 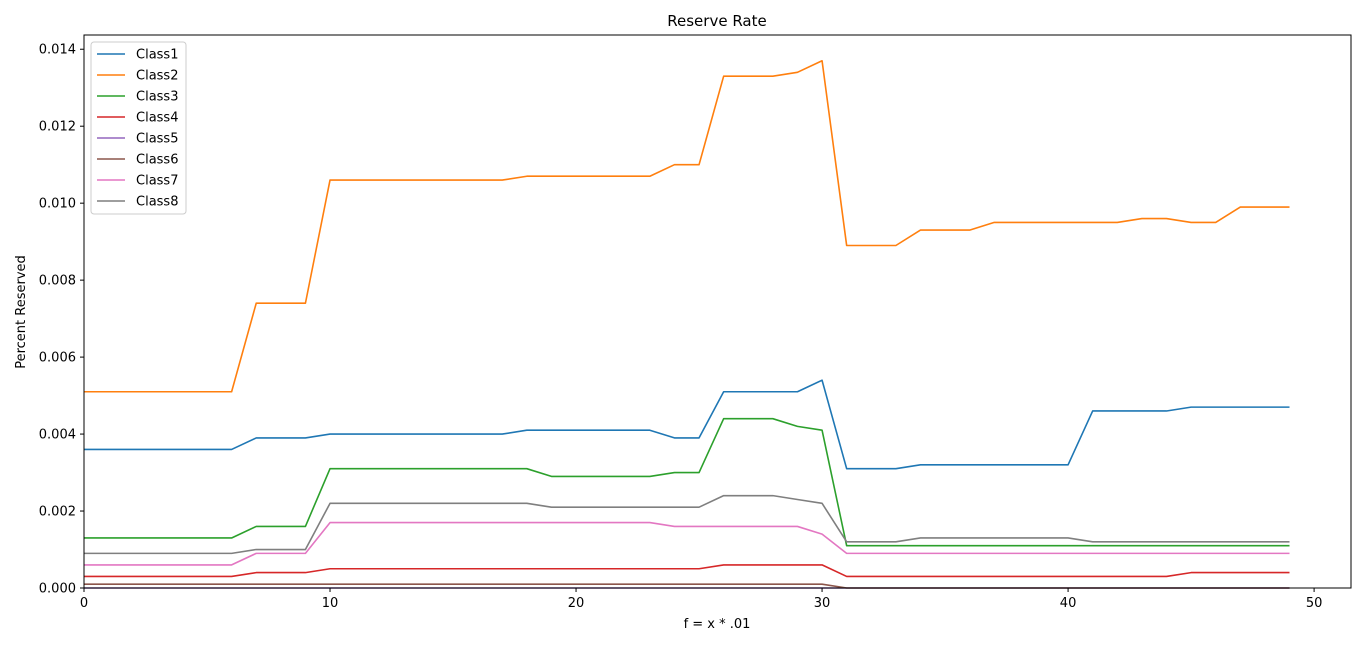 What do you see at coordinates (157, 181) in the screenshot?
I see `legend-label-class7: Class7` at bounding box center [157, 181].